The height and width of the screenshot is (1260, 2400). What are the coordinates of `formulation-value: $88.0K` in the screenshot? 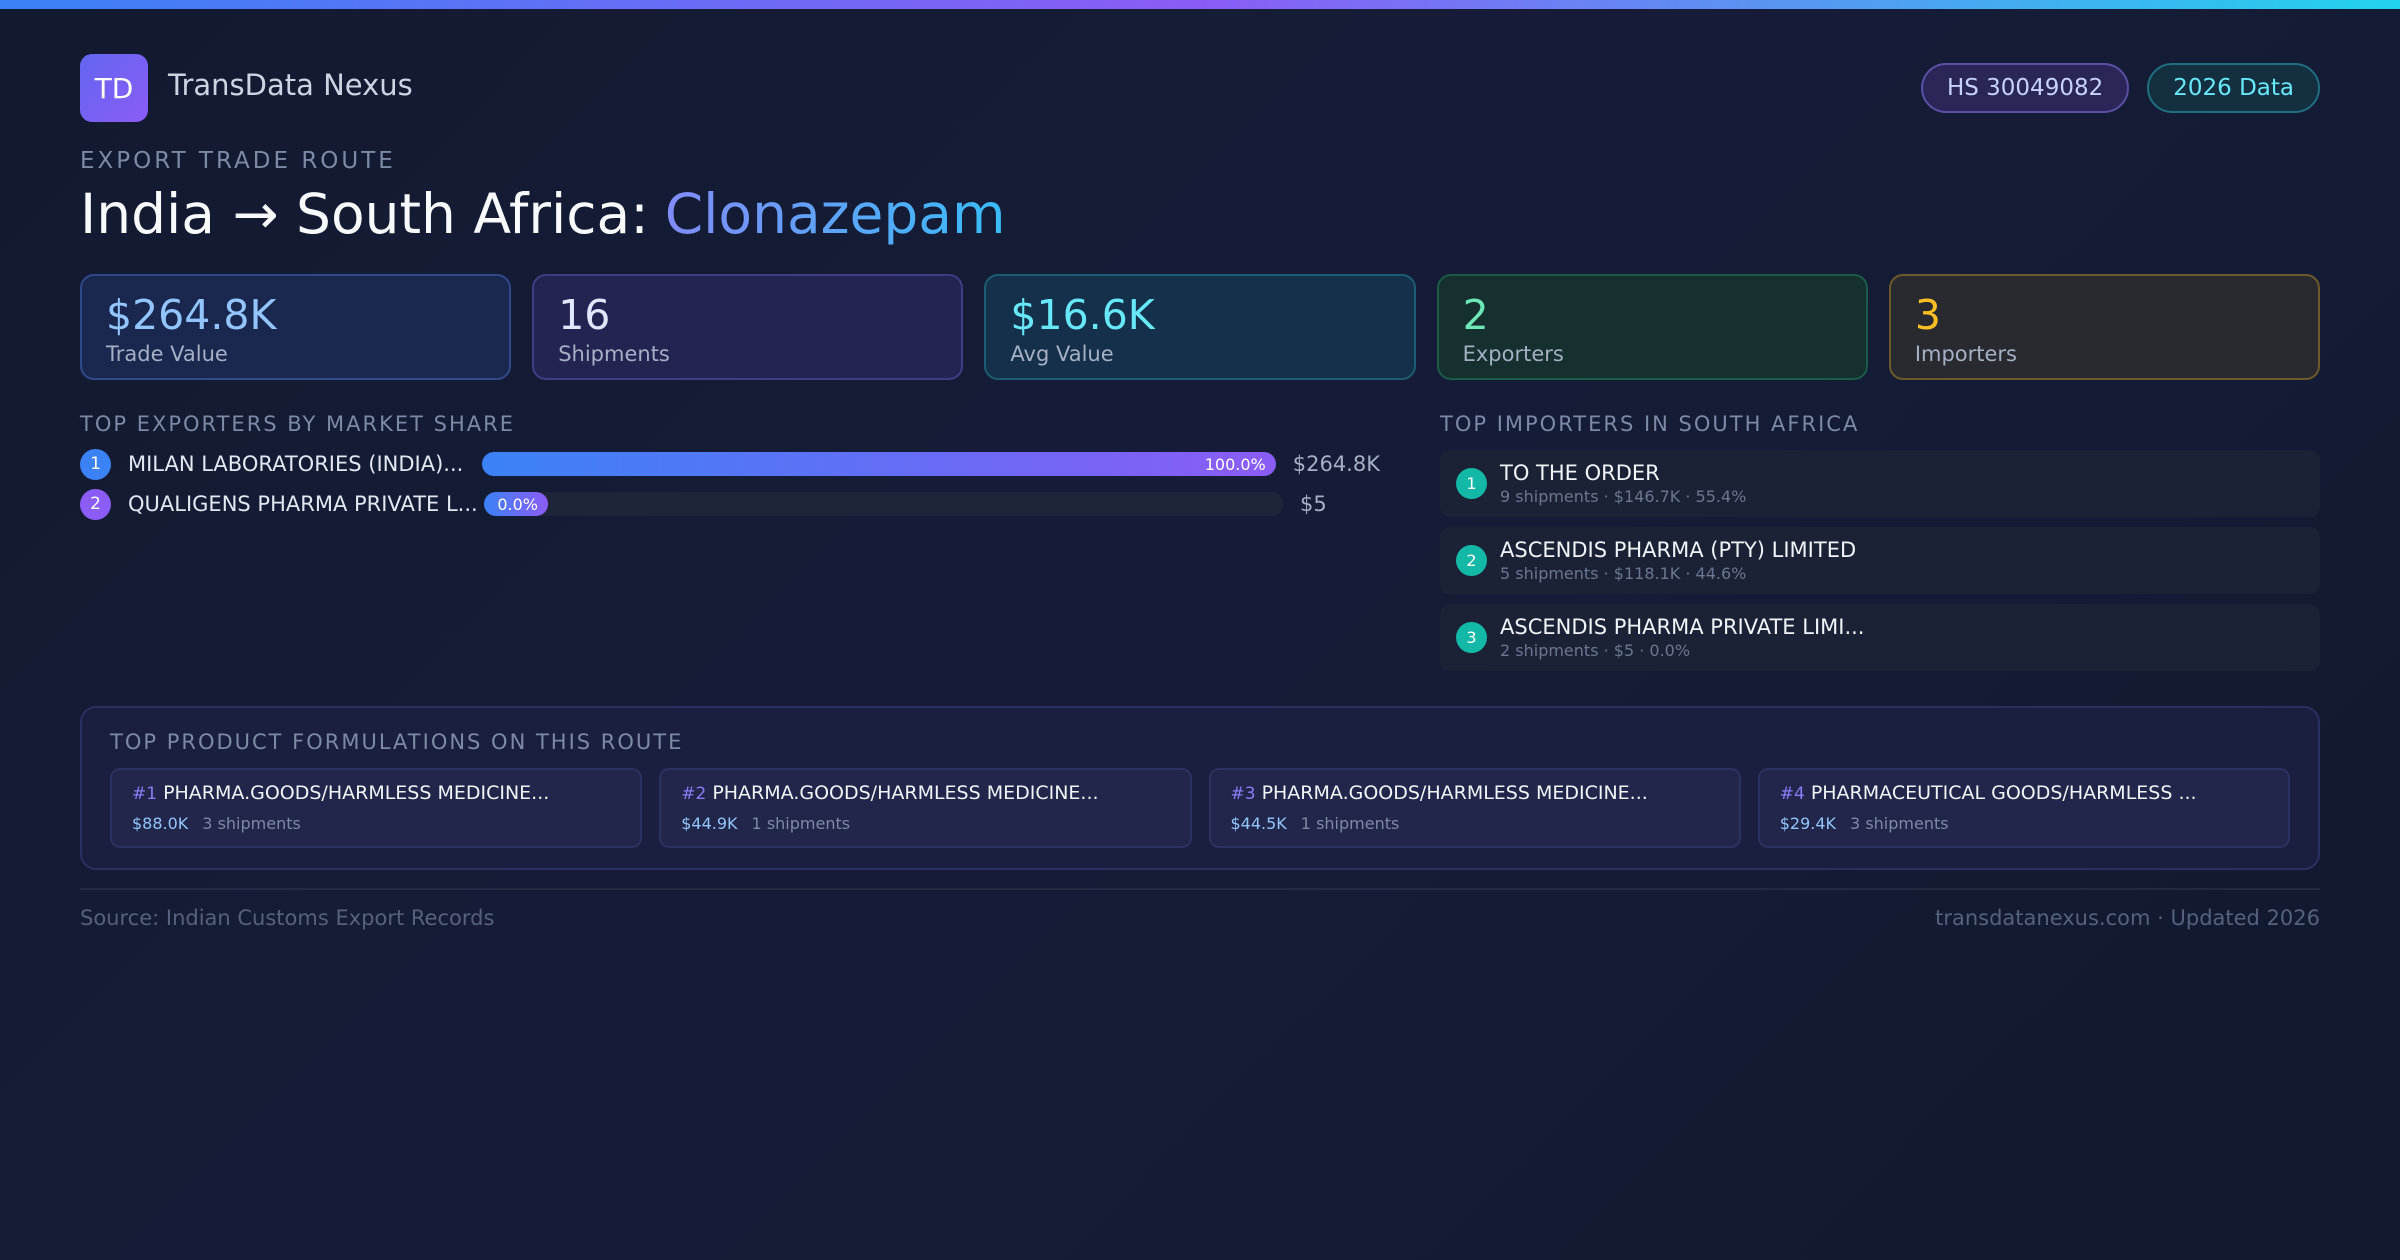 It's located at (160, 823).